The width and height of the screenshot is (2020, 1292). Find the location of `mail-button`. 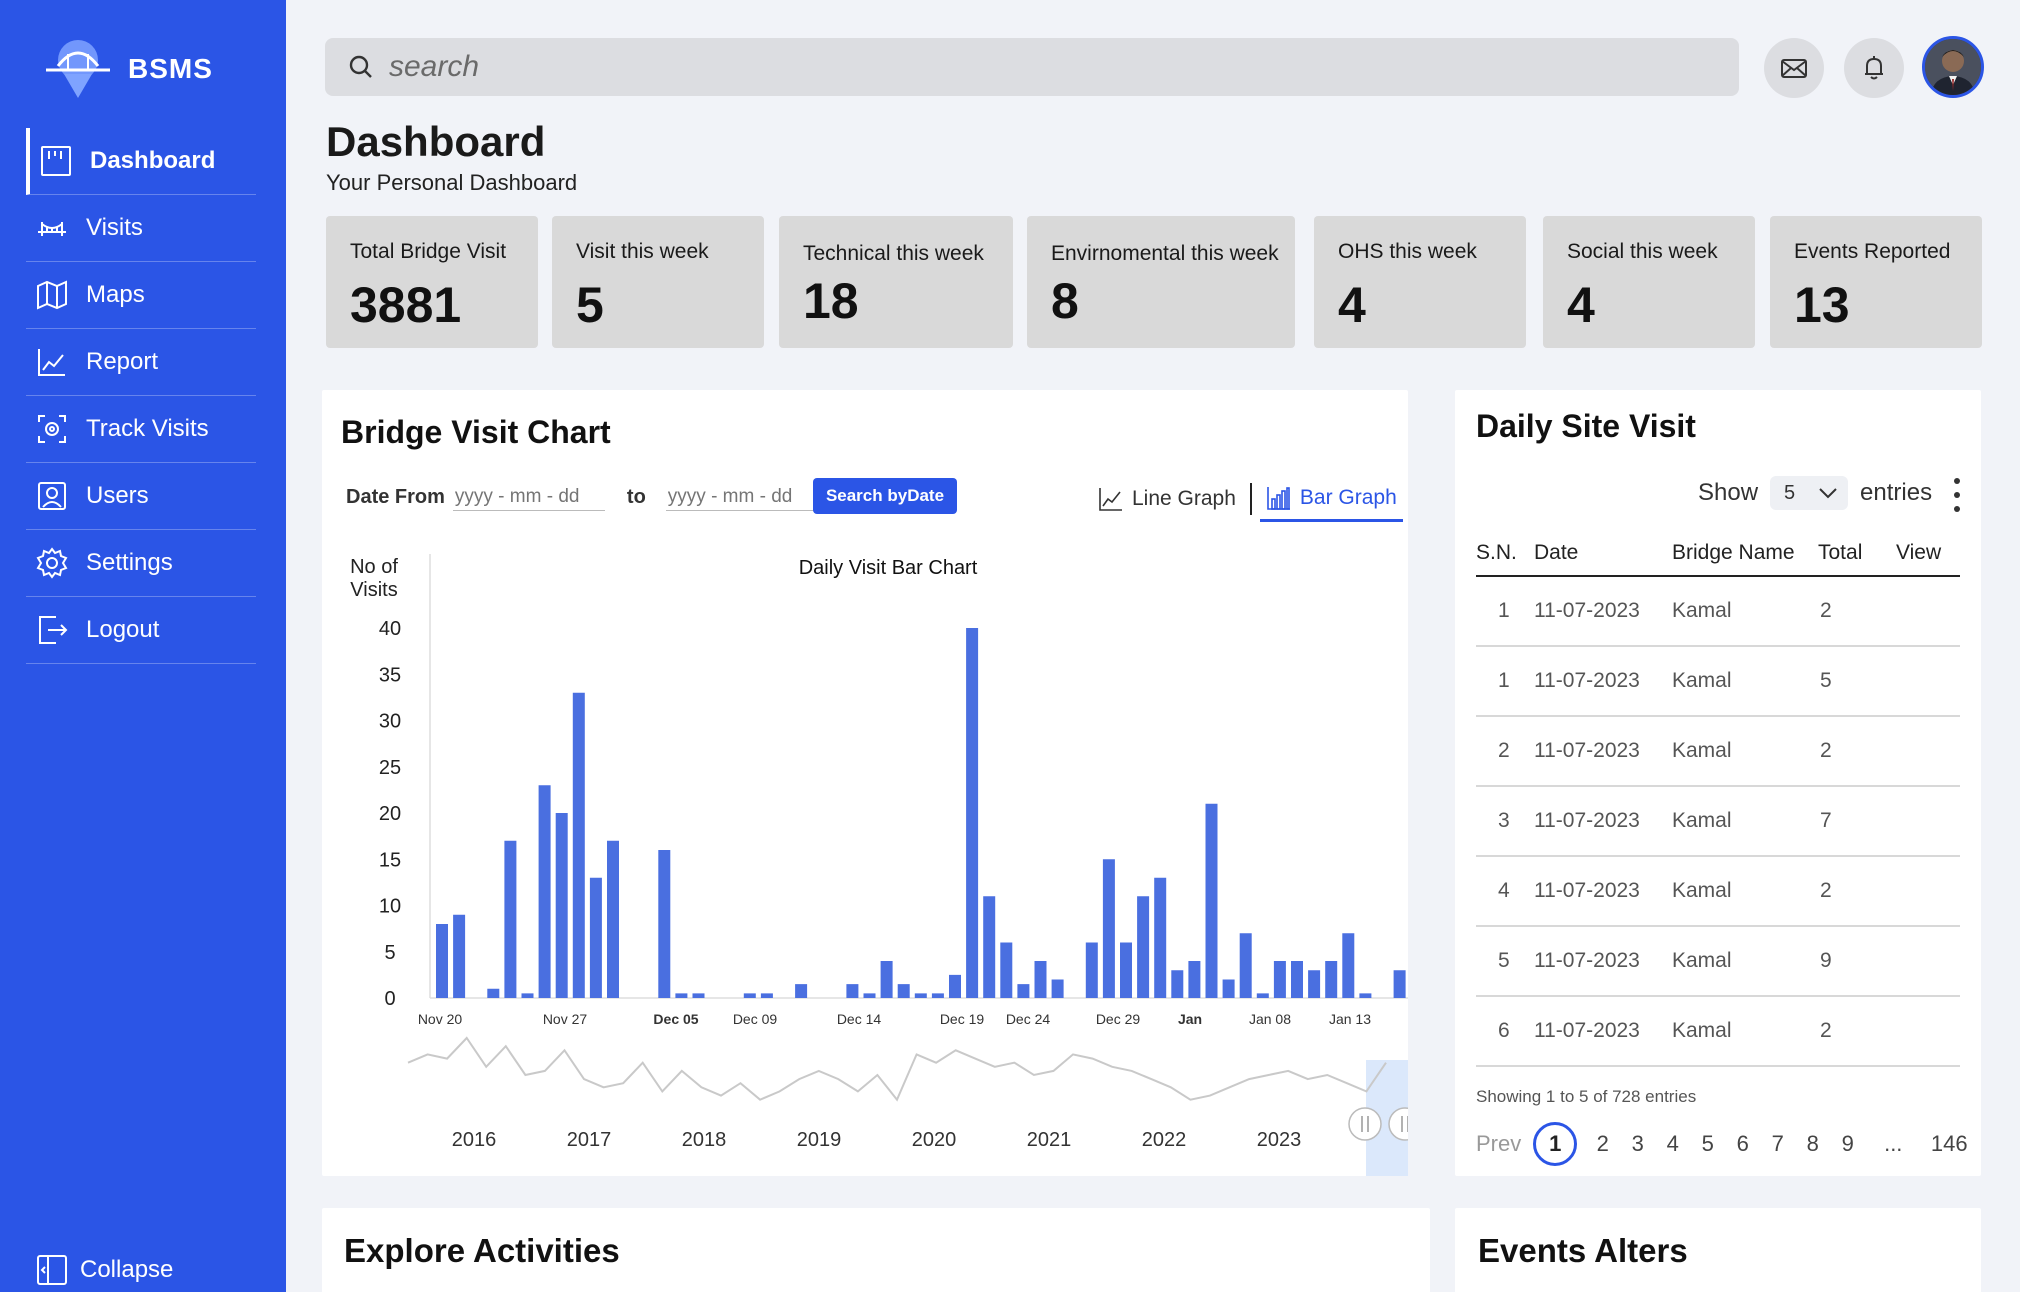

mail-button is located at coordinates (1794, 68).